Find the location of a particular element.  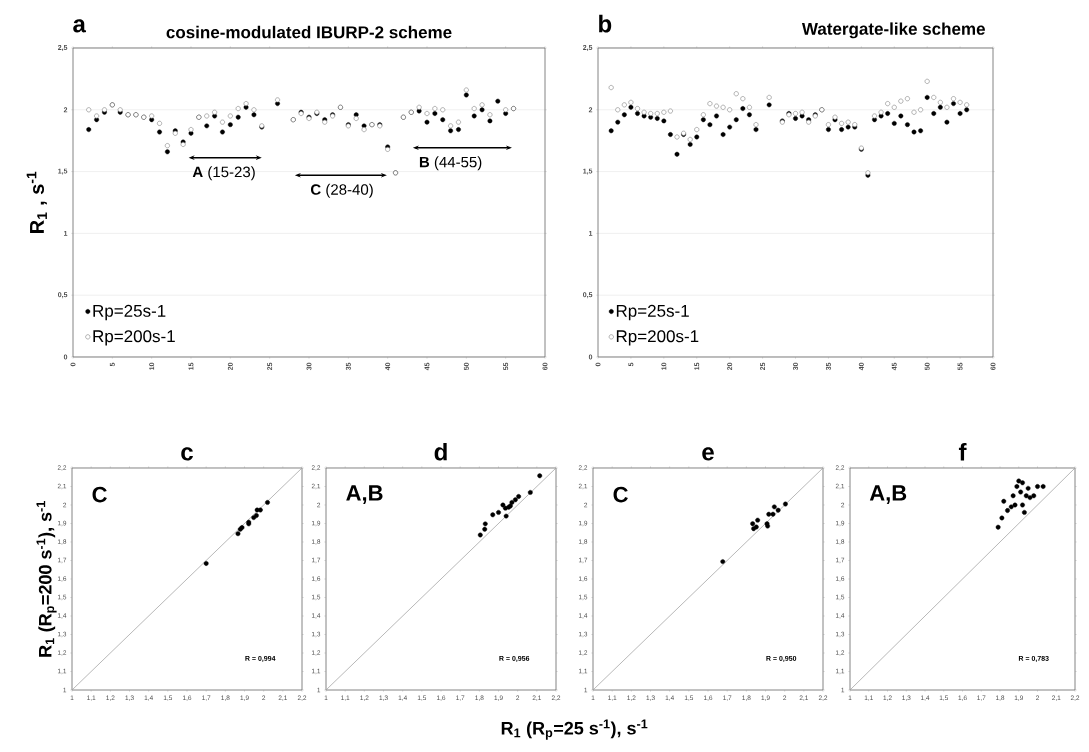

chart-title: f is located at coordinates (962, 452).